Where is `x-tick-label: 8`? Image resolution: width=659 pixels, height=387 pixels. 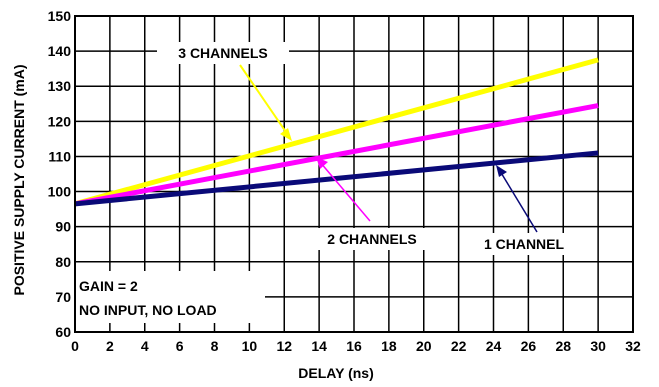 x-tick-label: 8 is located at coordinates (215, 346).